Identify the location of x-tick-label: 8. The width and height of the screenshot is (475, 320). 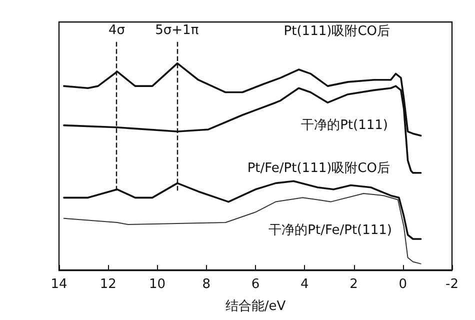
(206, 284).